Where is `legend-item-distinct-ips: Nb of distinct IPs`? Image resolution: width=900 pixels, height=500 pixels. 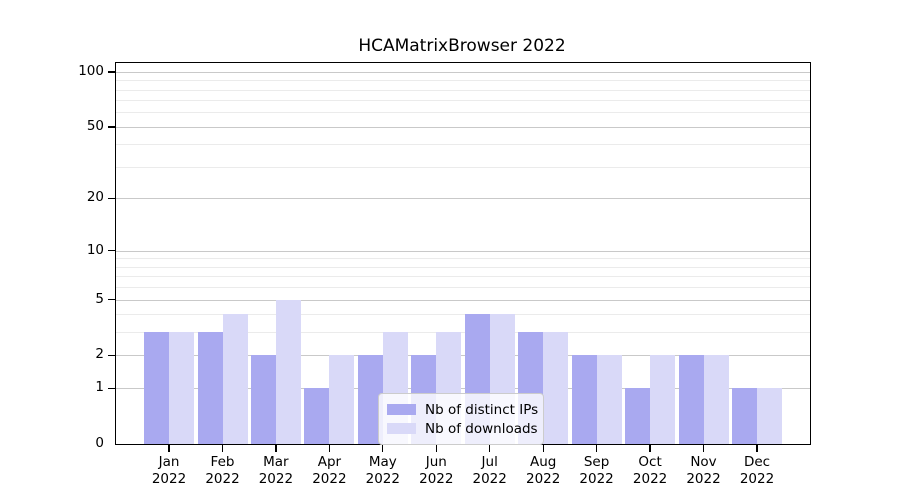
legend-item-distinct-ips: Nb of distinct IPs is located at coordinates (463, 409).